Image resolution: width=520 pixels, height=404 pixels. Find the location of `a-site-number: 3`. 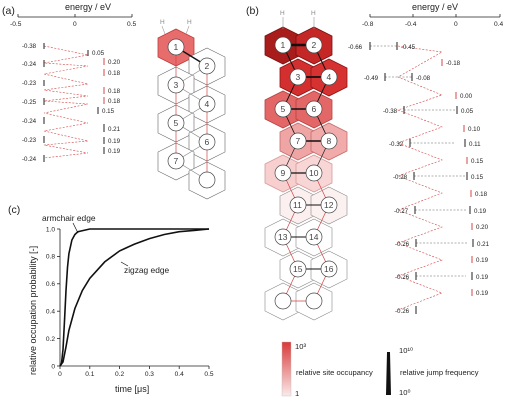

a-site-number: 3 is located at coordinates (176, 85).